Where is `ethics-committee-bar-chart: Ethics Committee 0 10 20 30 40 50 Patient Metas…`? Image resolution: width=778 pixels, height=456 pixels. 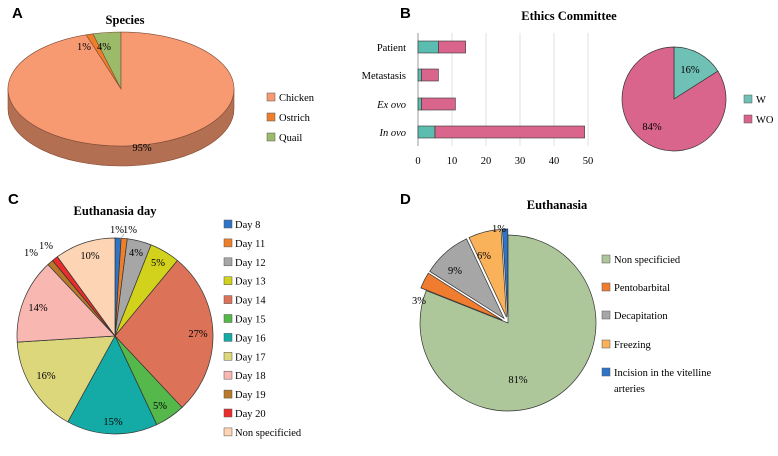 ethics-committee-bar-chart: Ethics Committee 0 10 20 30 40 50 Patient Metas… is located at coordinates (490, 88).